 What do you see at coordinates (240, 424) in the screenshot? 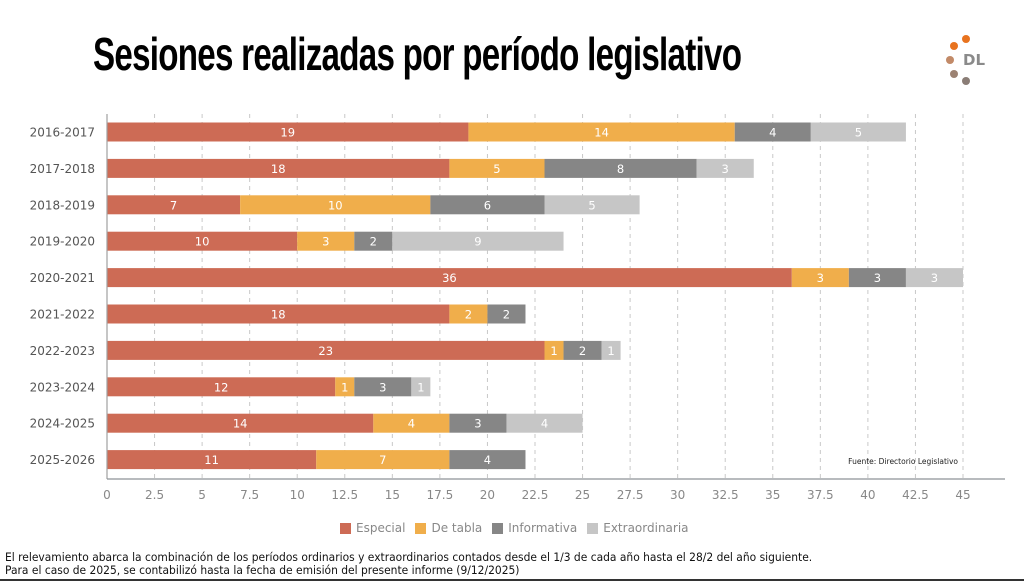
I see `data-label: 14` at bounding box center [240, 424].